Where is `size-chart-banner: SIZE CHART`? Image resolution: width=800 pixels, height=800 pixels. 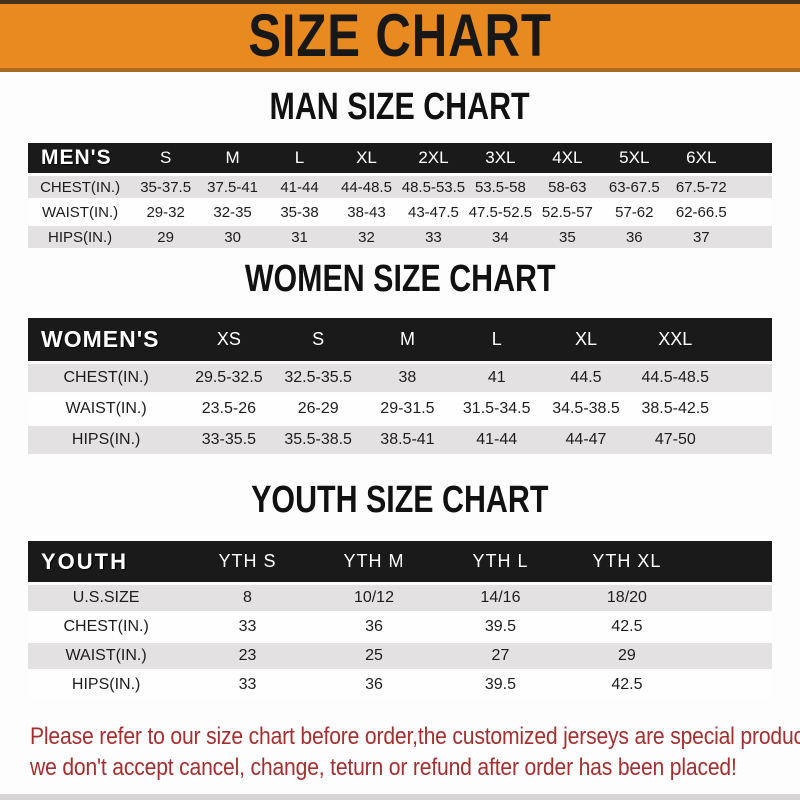
size-chart-banner: SIZE CHART is located at coordinates (400, 36).